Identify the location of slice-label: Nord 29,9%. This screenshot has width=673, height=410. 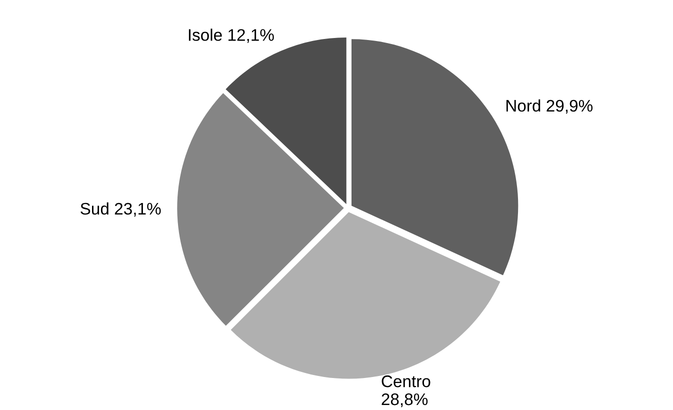
(549, 106).